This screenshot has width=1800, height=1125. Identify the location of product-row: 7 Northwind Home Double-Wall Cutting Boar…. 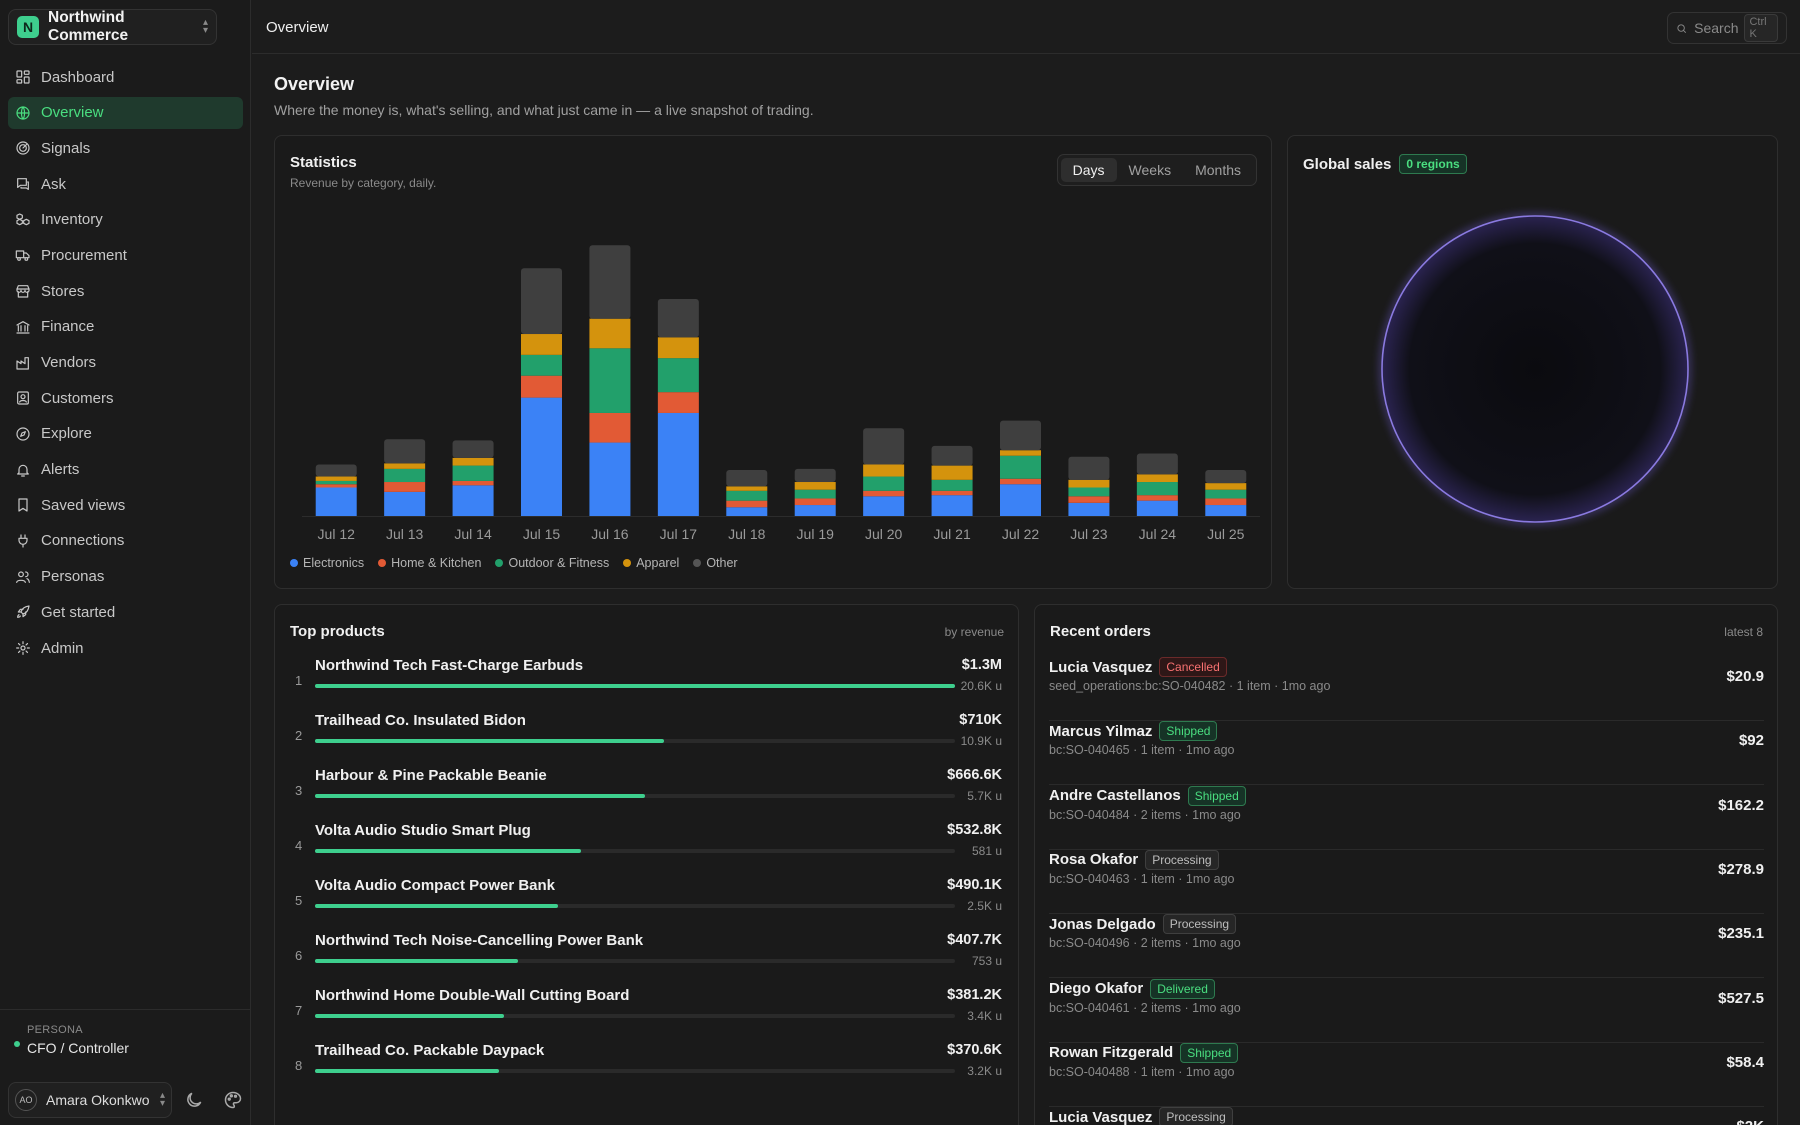
(646, 1014).